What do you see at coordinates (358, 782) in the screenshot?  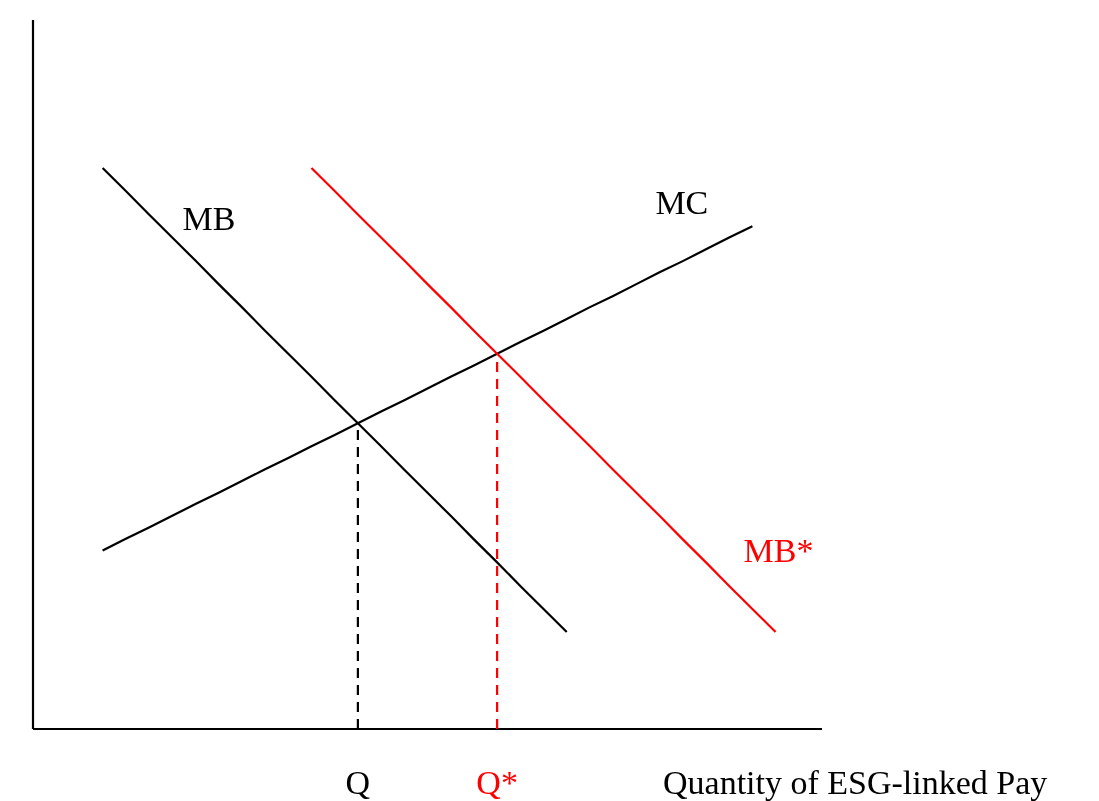 I see `x-tick-label: Q` at bounding box center [358, 782].